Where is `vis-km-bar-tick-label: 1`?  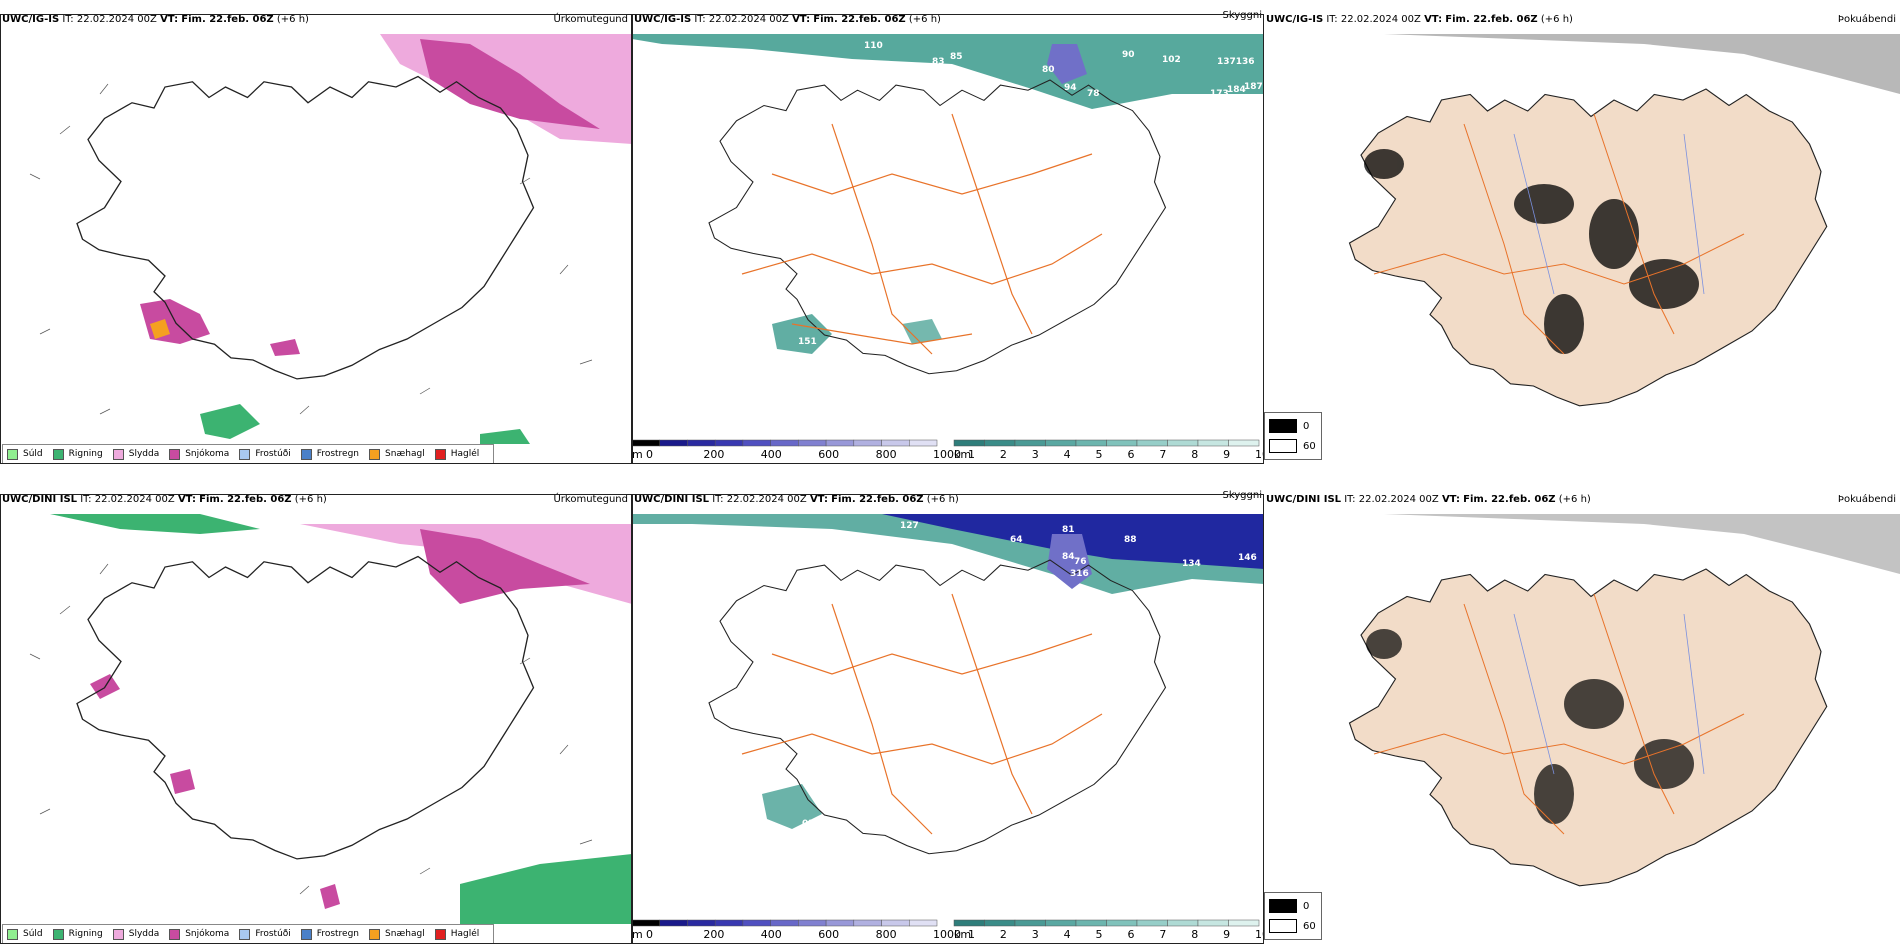 vis-km-bar-tick-label: 1 is located at coordinates (971, 454).